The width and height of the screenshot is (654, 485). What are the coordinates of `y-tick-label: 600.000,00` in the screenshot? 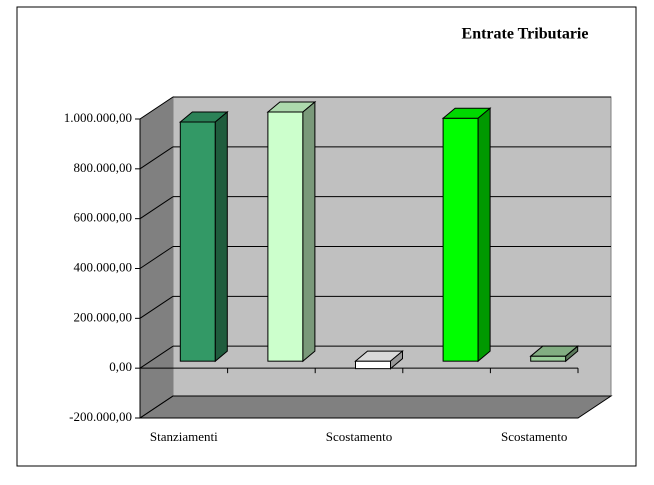 It's located at (103, 217).